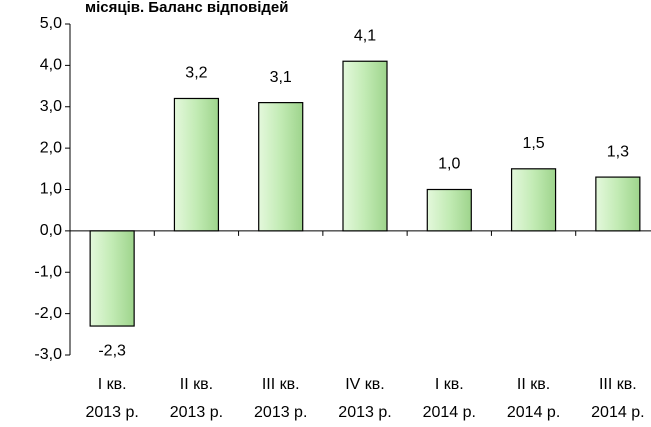 The image size is (651, 427). I want to click on value-label: 4,1, so click(365, 35).